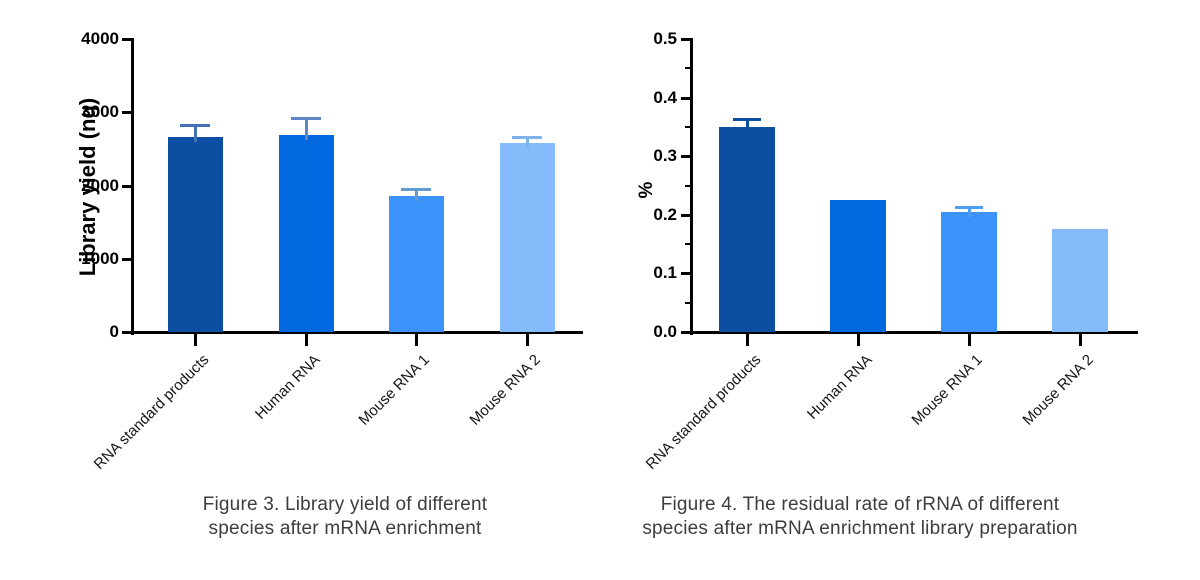 The width and height of the screenshot is (1200, 580). Describe the element at coordinates (703, 412) in the screenshot. I see `x-category-label: RNA standard products` at that location.